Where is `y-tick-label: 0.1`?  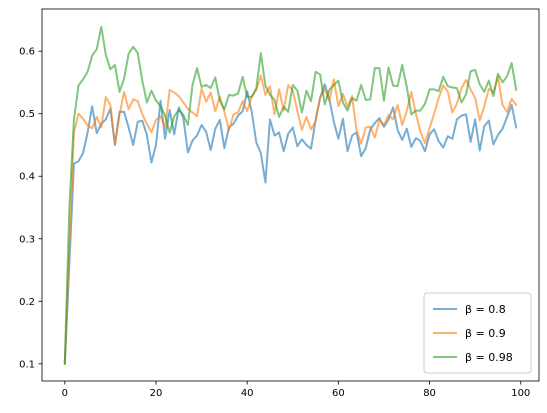 y-tick-label: 0.1 is located at coordinates (27, 364).